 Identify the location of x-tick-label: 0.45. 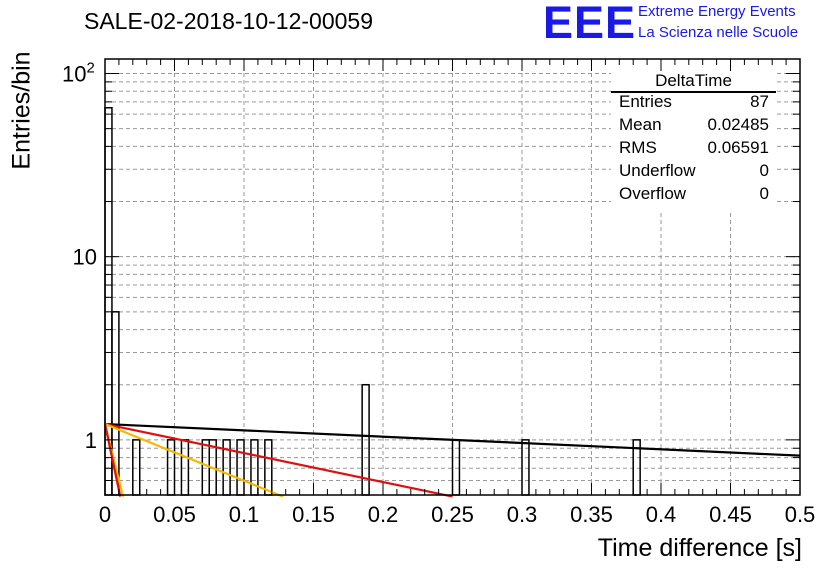
(730, 514).